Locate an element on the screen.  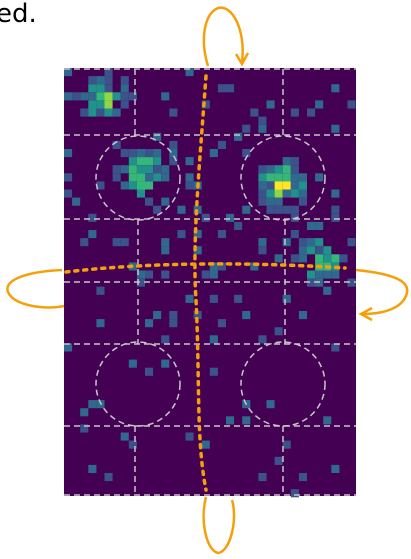
caption-fragment: ed. is located at coordinates (18, 14).